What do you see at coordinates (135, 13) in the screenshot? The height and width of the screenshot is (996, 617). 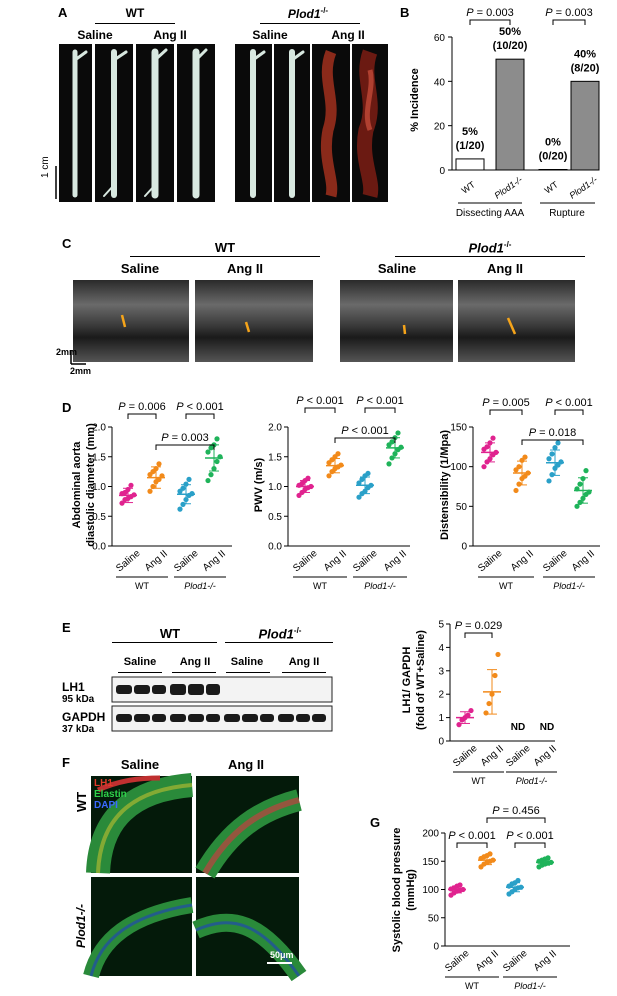 I see `panel-a-wt-label: WT` at bounding box center [135, 13].